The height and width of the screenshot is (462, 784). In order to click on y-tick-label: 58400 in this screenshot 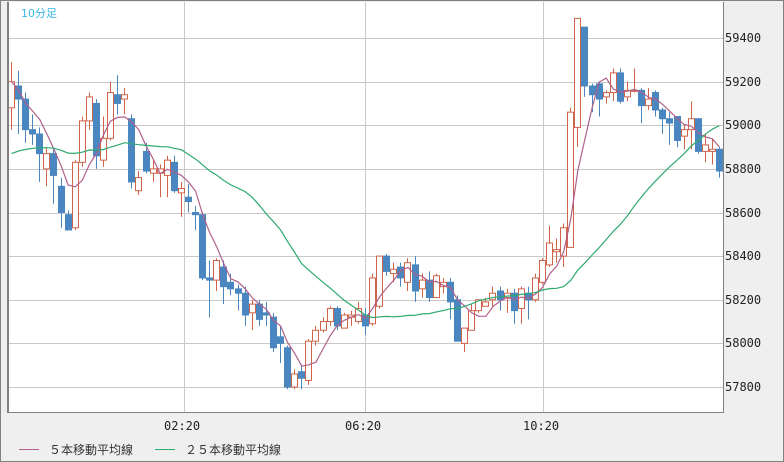, I will do `click(743, 256)`.